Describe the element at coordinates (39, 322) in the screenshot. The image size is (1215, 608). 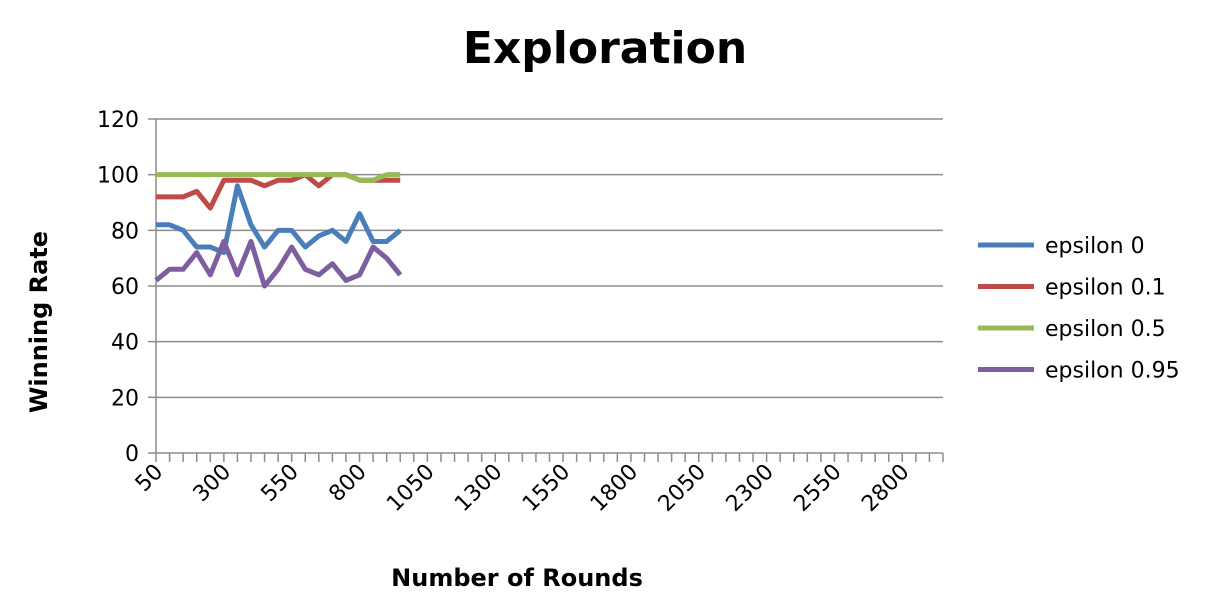
I see `y-axis-title: Winning Rate` at that location.